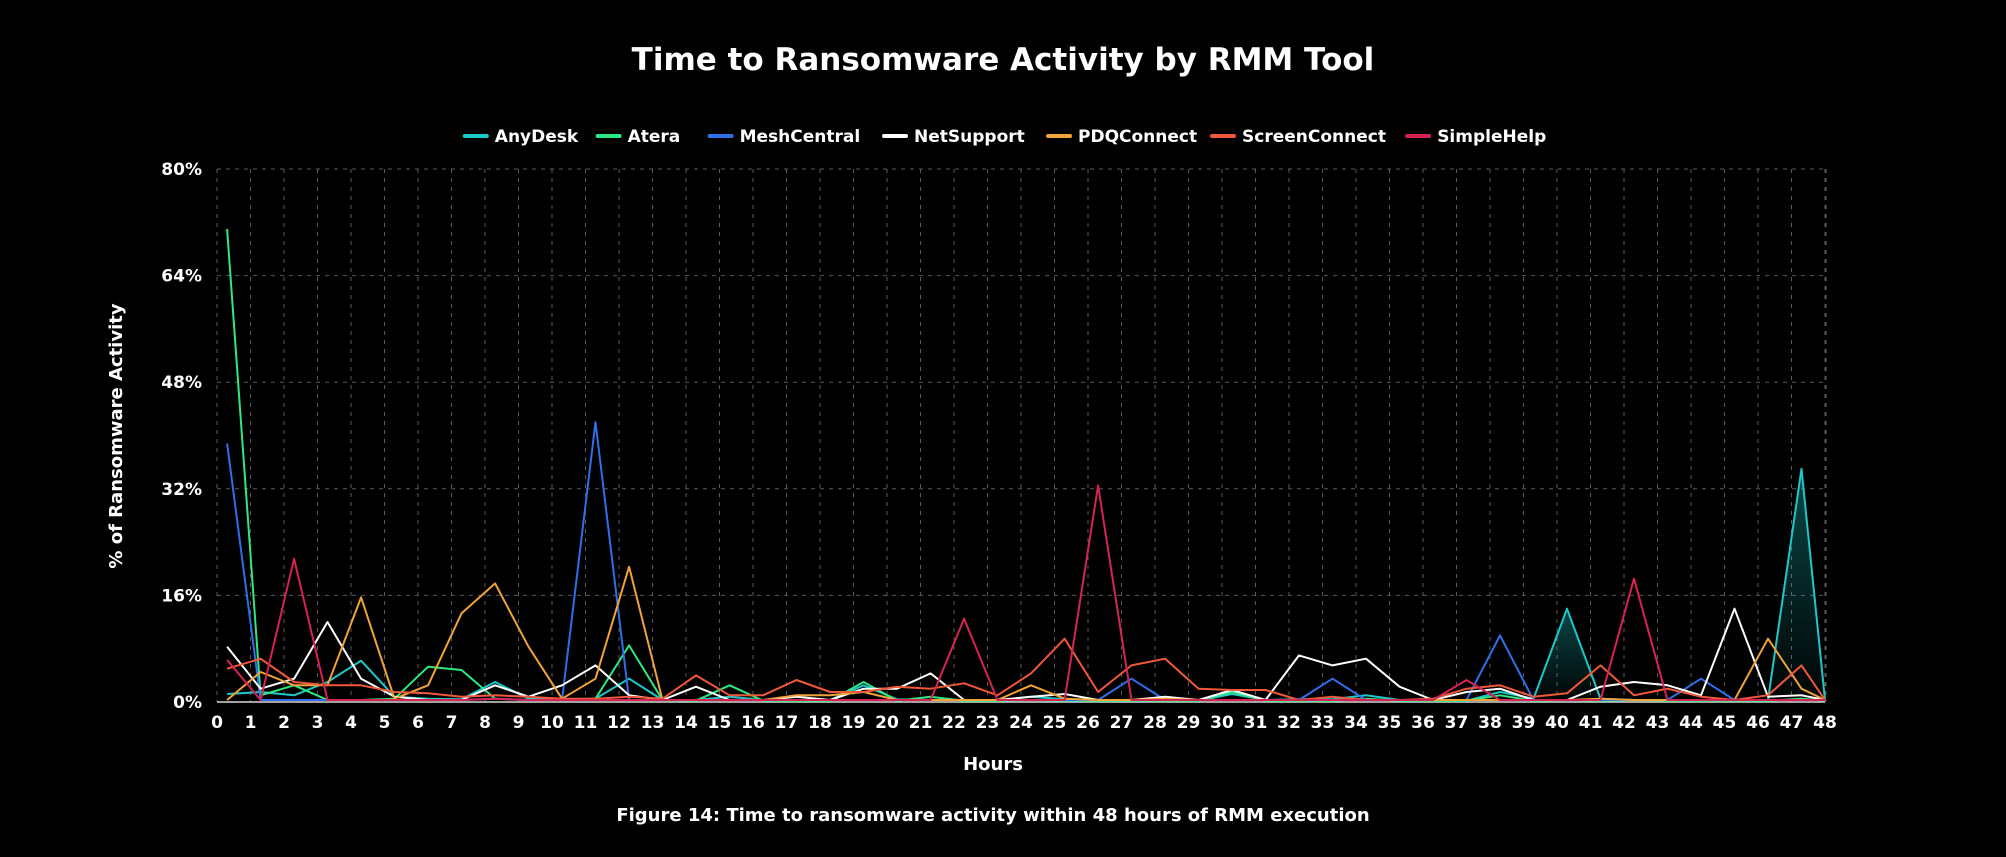 This screenshot has height=857, width=2006. I want to click on y-axis-label: % of Ransomware Activity, so click(116, 435).